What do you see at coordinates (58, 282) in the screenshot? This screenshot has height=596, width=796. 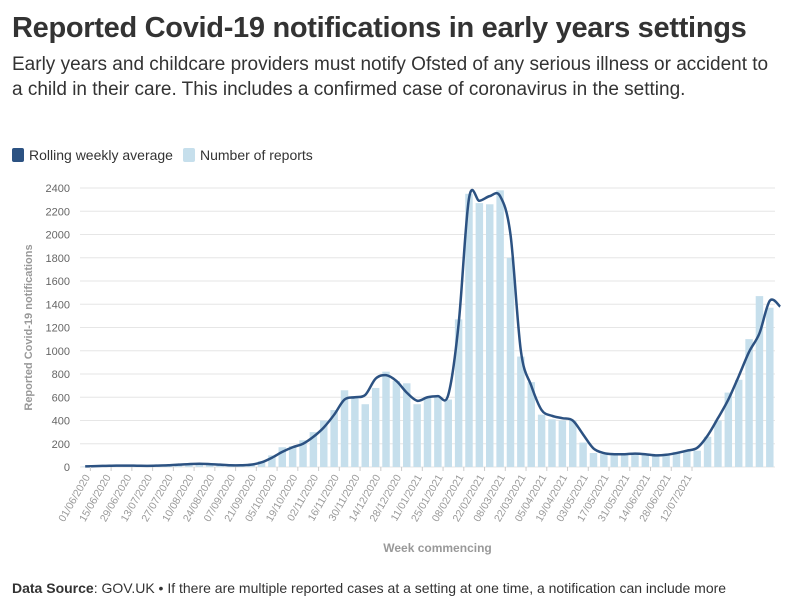 I see `y-tick-label: 1600` at bounding box center [58, 282].